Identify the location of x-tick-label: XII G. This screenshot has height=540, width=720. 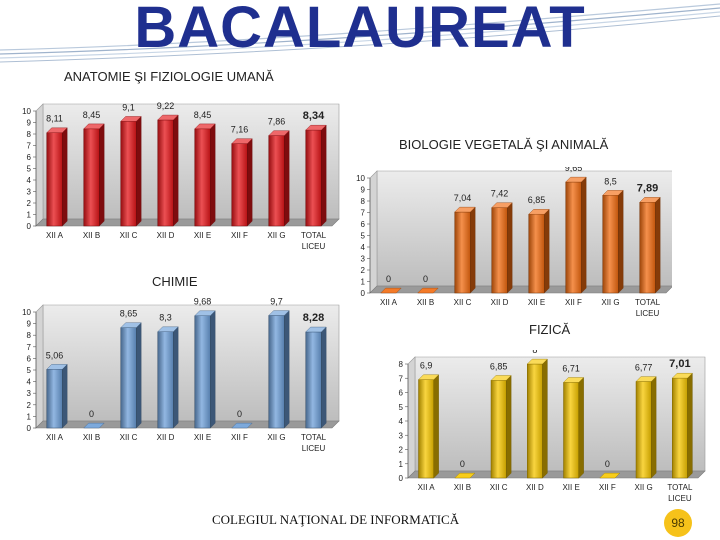
(610, 302).